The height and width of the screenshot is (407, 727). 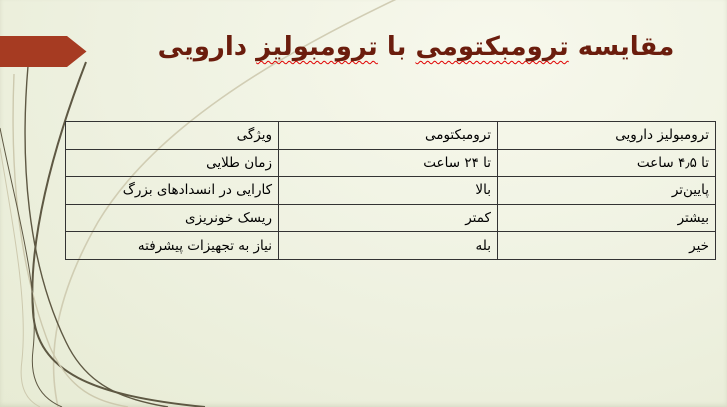 I want to click on table-header-row: ترومبولیز دارویی ترومبکتومی ویژگی, so click(x=390, y=135).